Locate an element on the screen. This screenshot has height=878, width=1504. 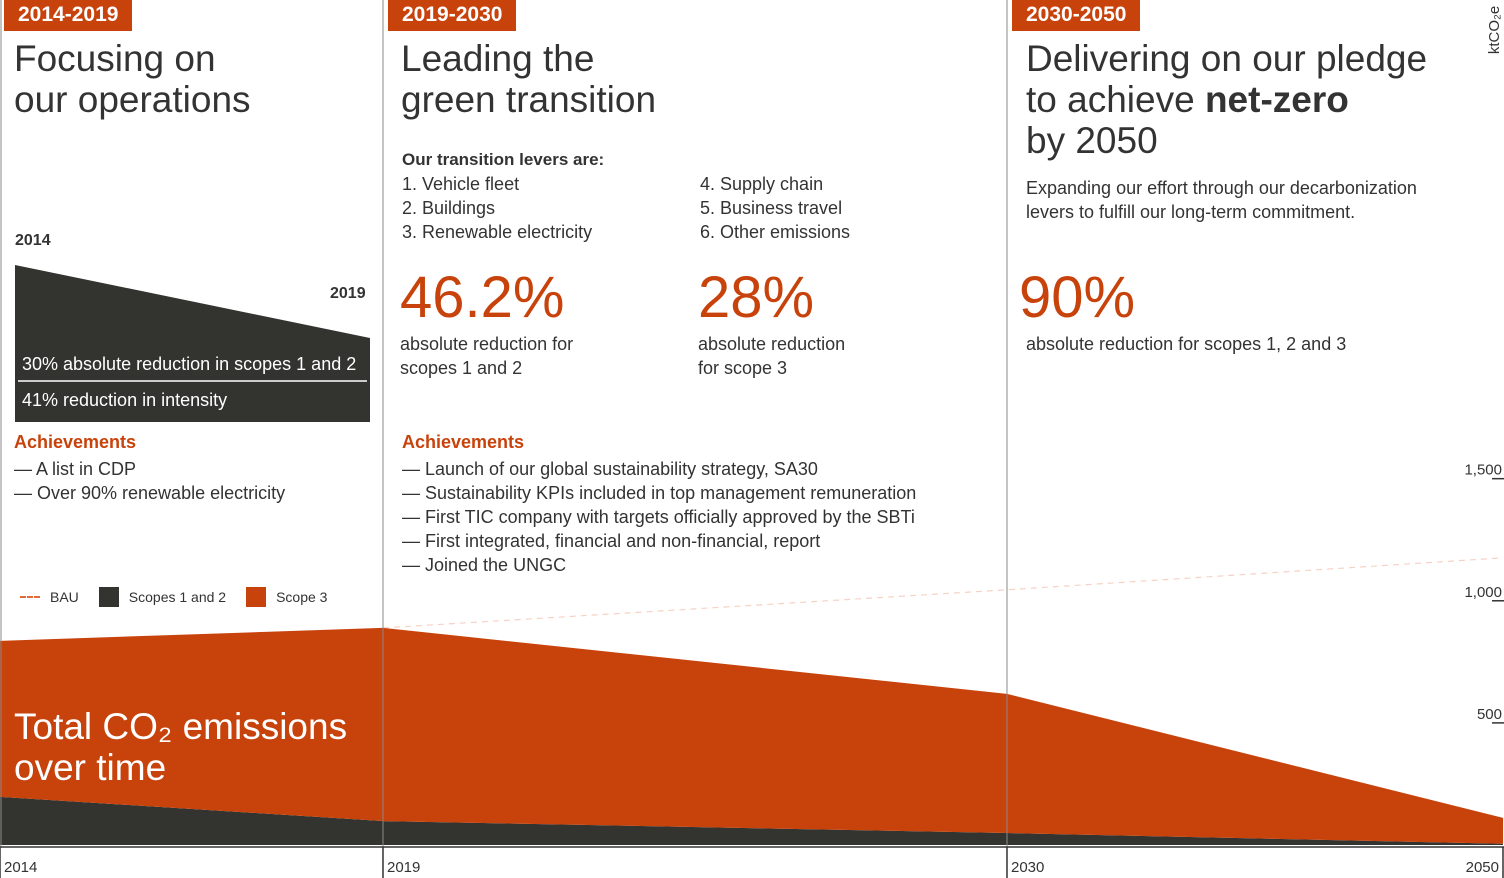
stat-value: 90% is located at coordinates (1077, 297).